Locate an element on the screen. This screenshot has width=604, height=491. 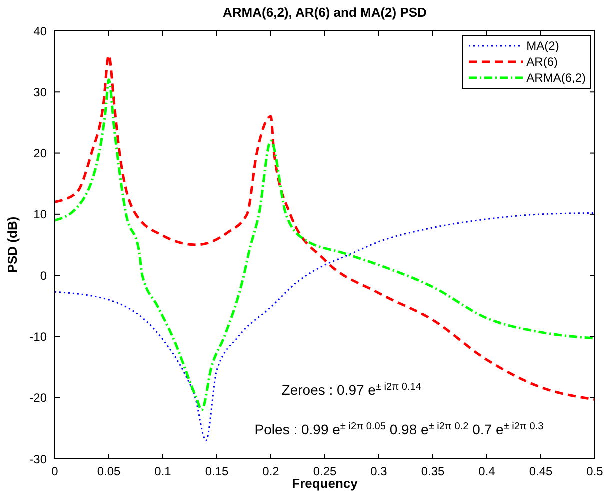
x-axis-title: Frequency is located at coordinates (325, 483).